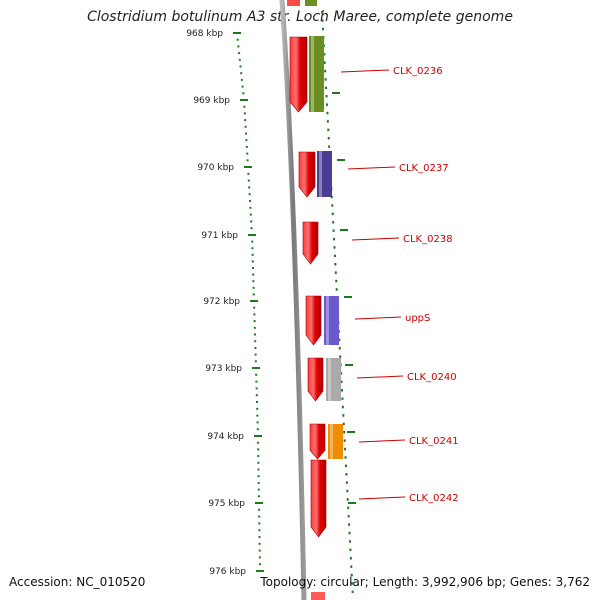 This screenshot has width=600, height=600. Describe the element at coordinates (227, 572) in the screenshot. I see `ruler-tick-label: 976 kbp` at that location.